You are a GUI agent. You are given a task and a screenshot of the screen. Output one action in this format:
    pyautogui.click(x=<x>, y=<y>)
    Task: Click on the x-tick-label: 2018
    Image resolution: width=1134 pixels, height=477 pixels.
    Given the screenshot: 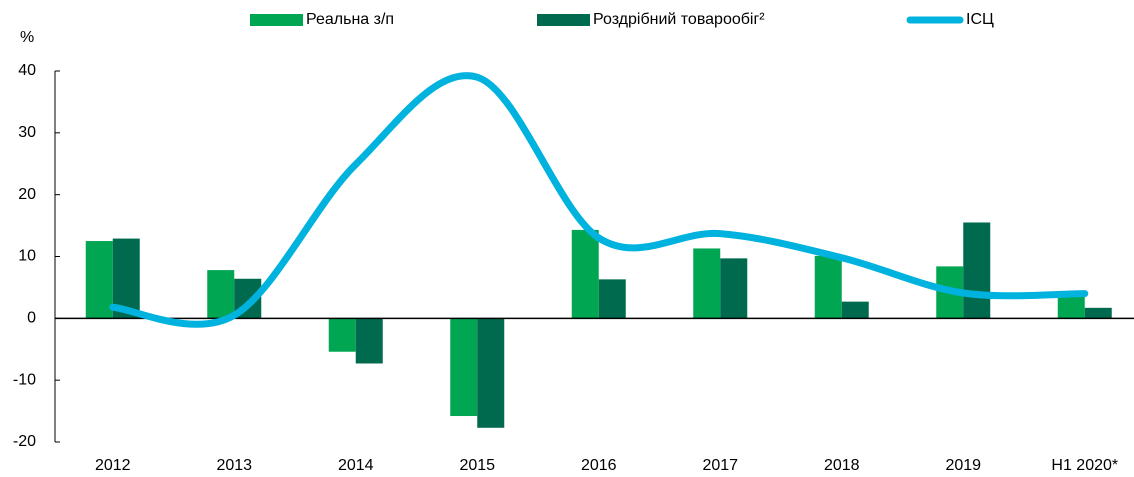 What is the action you would take?
    pyautogui.click(x=842, y=465)
    